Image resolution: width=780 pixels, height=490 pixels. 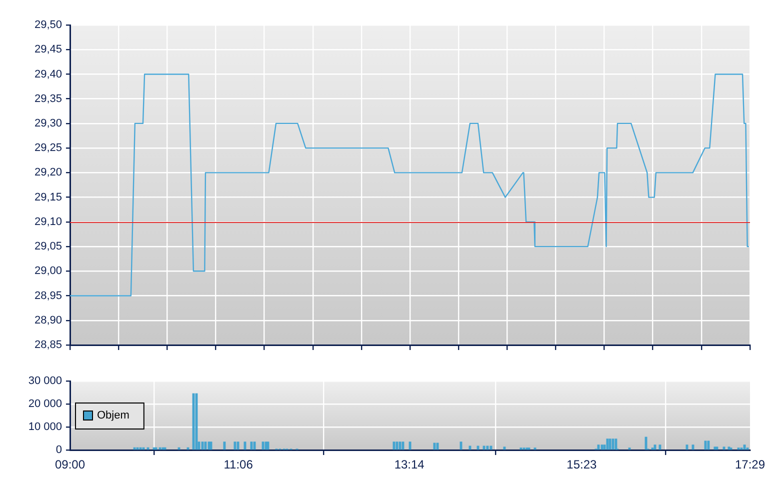 What do you see at coordinates (750, 465) in the screenshot?
I see `x-tick-label: 17:29` at bounding box center [750, 465].